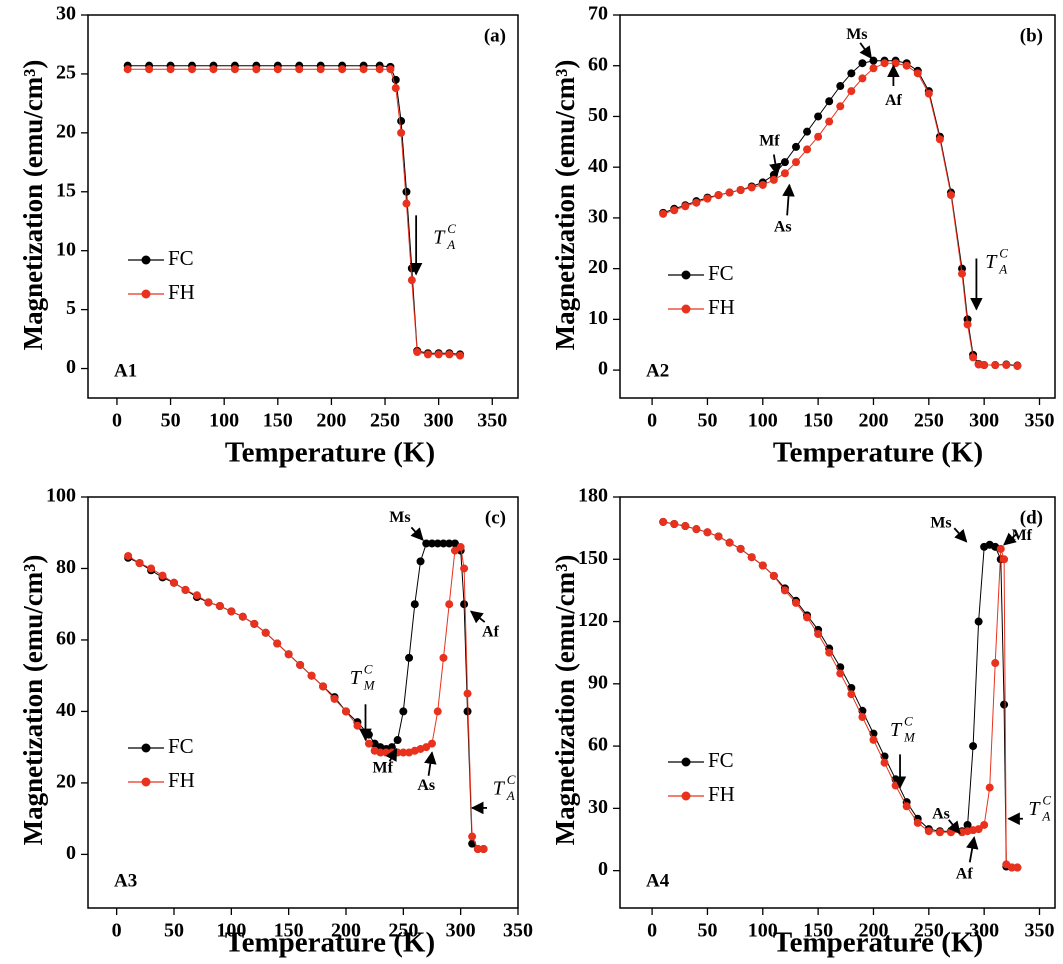  Describe the element at coordinates (598, 217) in the screenshot. I see `y-tick-label: 30` at that location.